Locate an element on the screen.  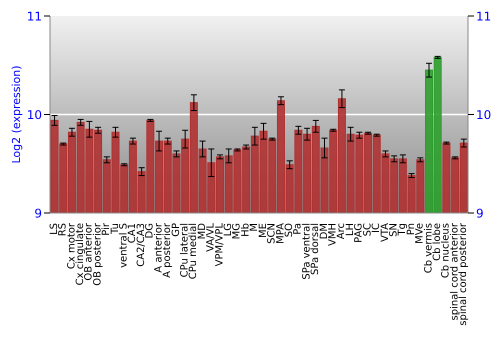
x-tick-label: GP is located at coordinates (176, 230).